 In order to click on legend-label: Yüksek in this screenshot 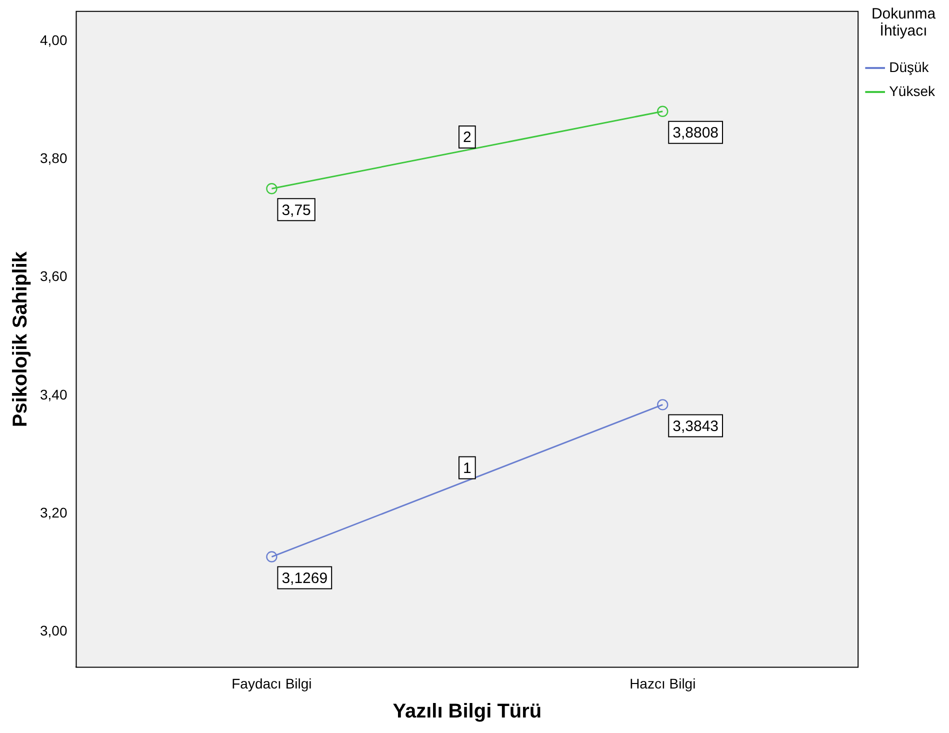, I will do `click(912, 90)`.